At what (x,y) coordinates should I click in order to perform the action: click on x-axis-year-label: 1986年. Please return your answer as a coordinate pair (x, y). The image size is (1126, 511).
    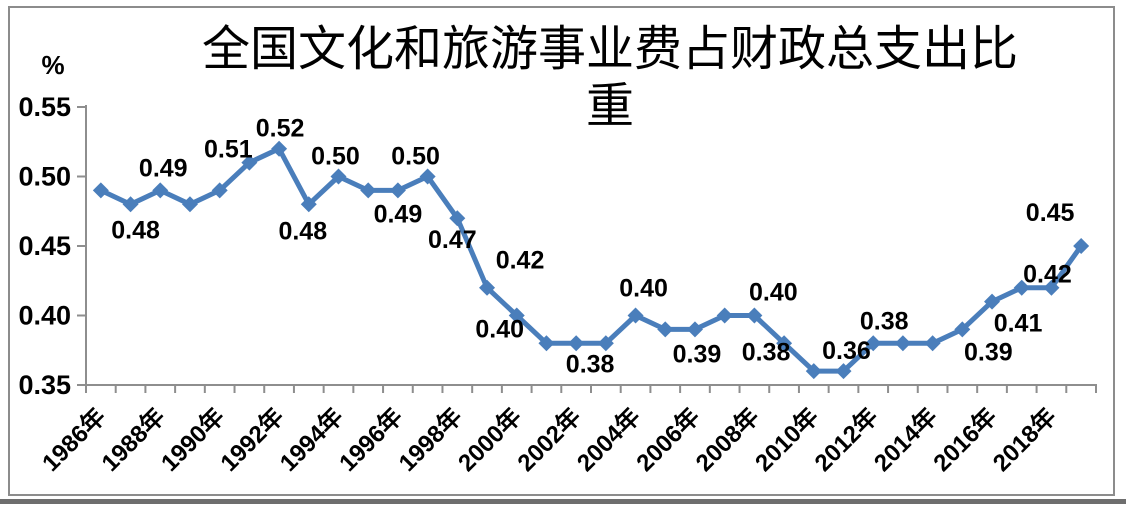
    Looking at the image, I should click on (74, 439).